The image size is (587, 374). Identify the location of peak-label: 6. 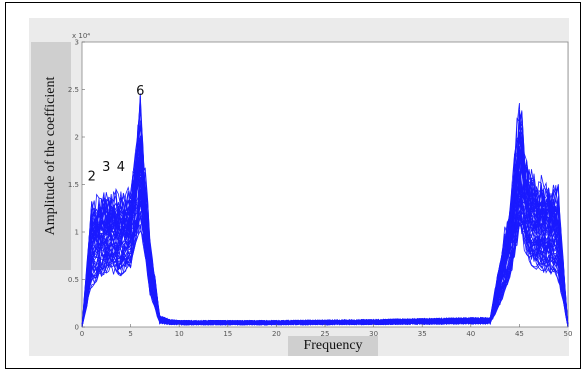
(140, 91).